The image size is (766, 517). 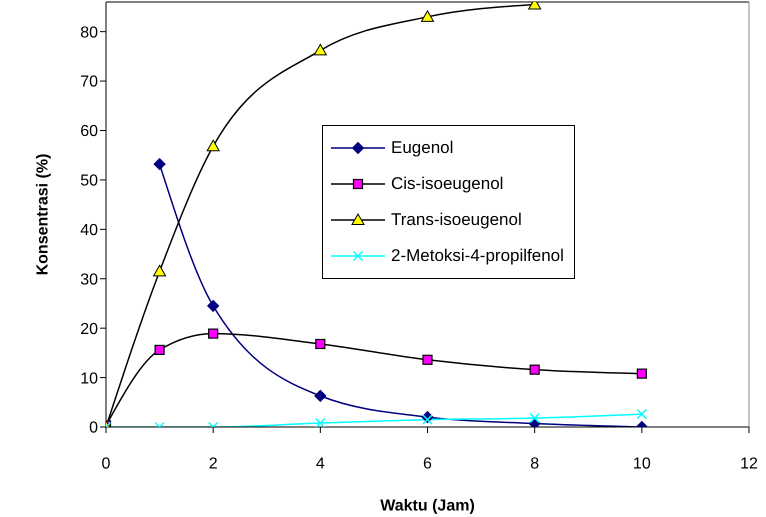 I want to click on y-tick-label: 80, so click(x=89, y=33).